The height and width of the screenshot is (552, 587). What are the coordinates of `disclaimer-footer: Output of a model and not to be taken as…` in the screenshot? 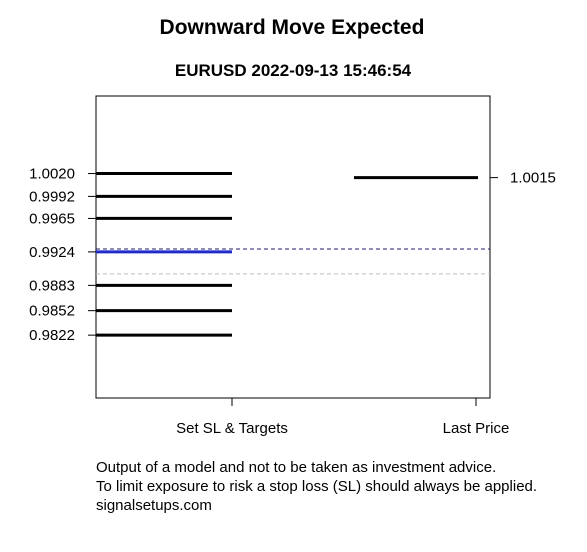 It's located at (336, 486).